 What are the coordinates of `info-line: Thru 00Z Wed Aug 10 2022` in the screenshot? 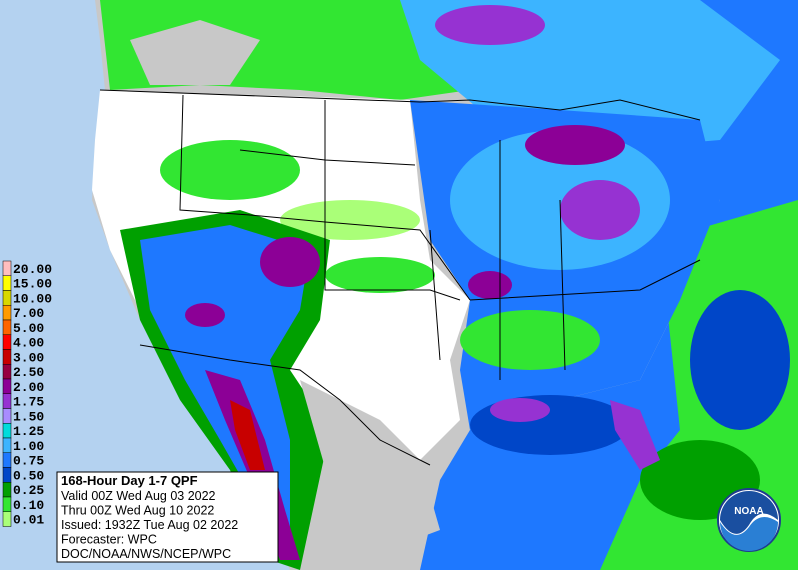 It's located at (137, 511).